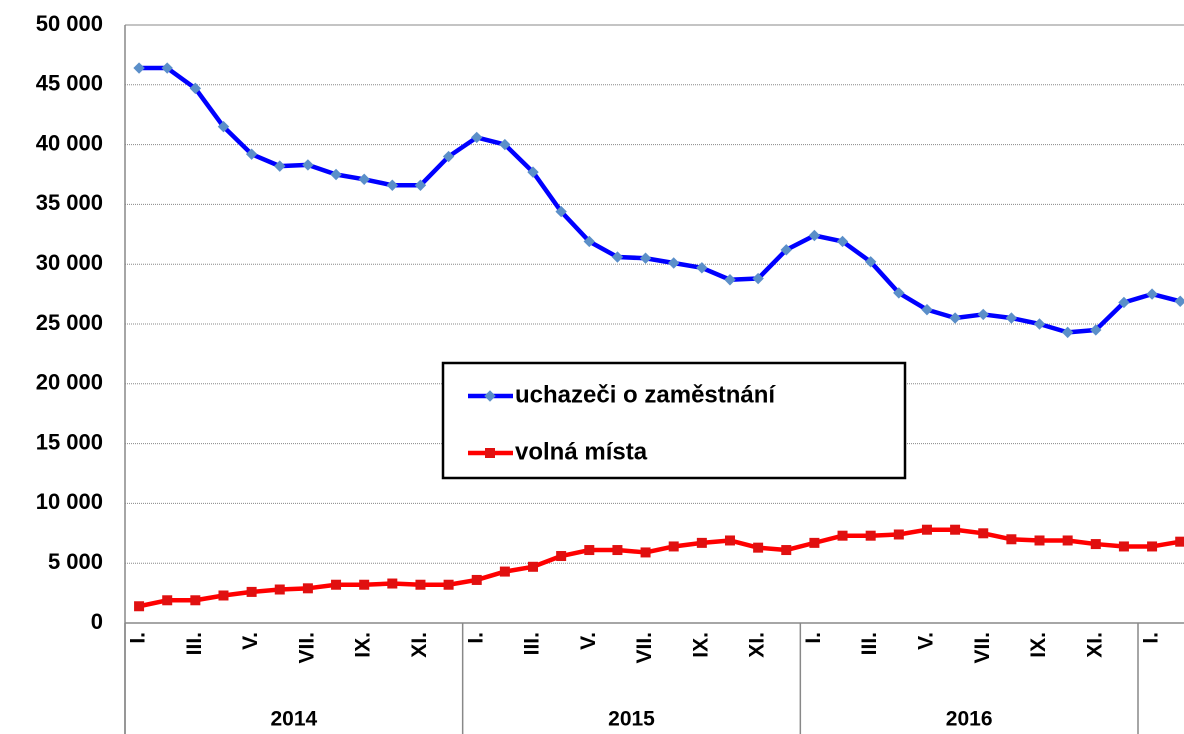 This screenshot has width=1184, height=734. What do you see at coordinates (581, 451) in the screenshot?
I see `legend-label: volná místa` at bounding box center [581, 451].